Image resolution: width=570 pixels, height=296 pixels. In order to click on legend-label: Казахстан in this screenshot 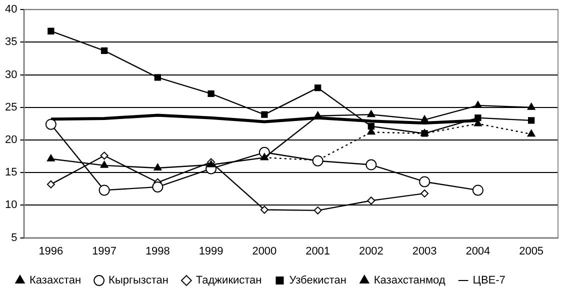, I will do `click(56, 280)`.